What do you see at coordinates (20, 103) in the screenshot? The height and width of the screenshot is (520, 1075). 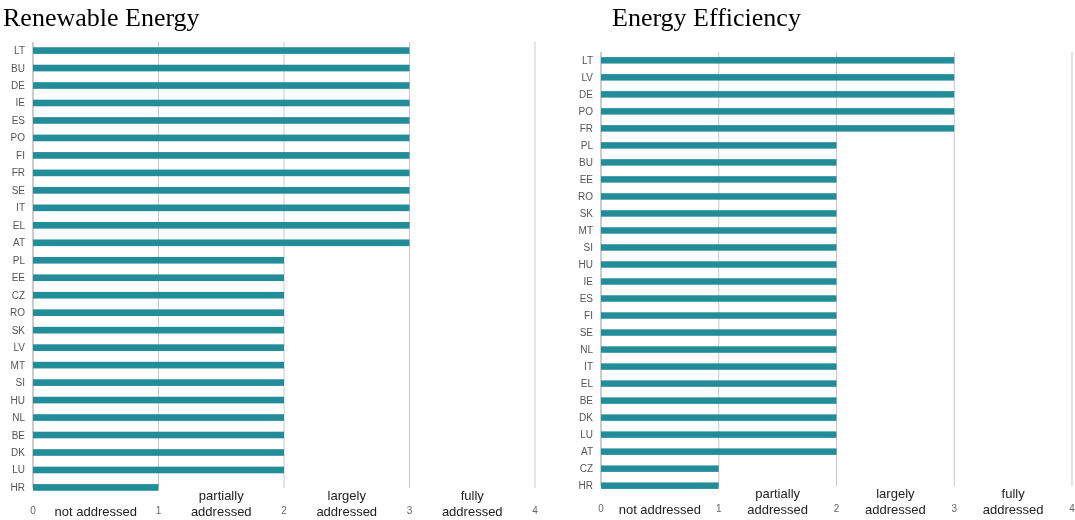 I see `y-tick-label: IE` at bounding box center [20, 103].